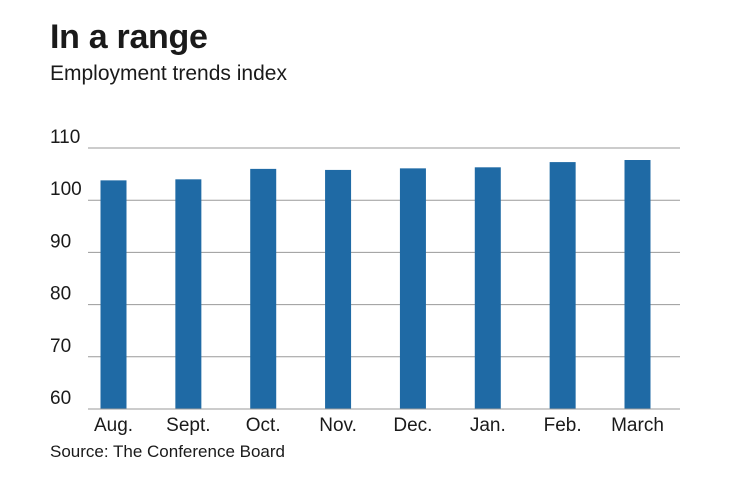 The image size is (740, 482). Describe the element at coordinates (60, 241) in the screenshot. I see `y-tick-label: 90` at that location.